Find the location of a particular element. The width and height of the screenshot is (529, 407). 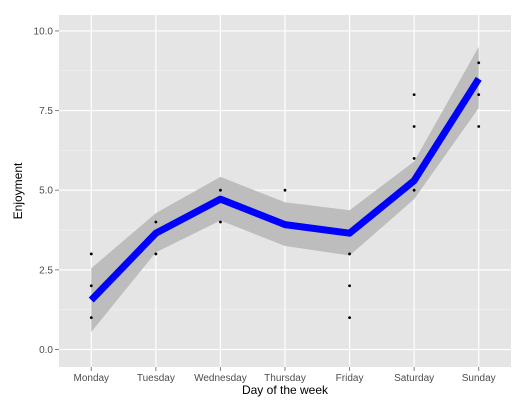

y-tick-label: 5.0 is located at coordinates (46, 191).